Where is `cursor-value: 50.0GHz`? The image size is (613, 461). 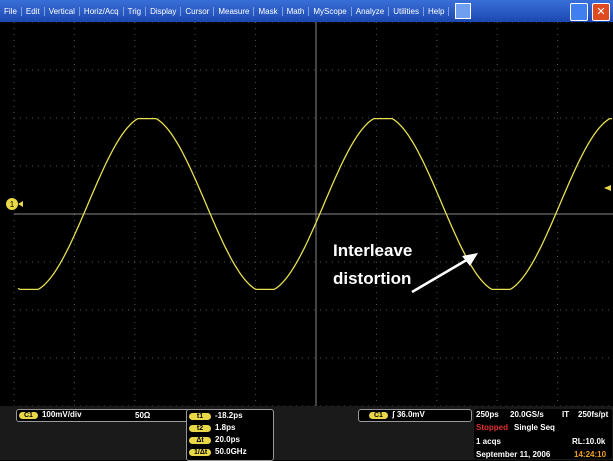 cursor-value: 50.0GHz is located at coordinates (231, 451).